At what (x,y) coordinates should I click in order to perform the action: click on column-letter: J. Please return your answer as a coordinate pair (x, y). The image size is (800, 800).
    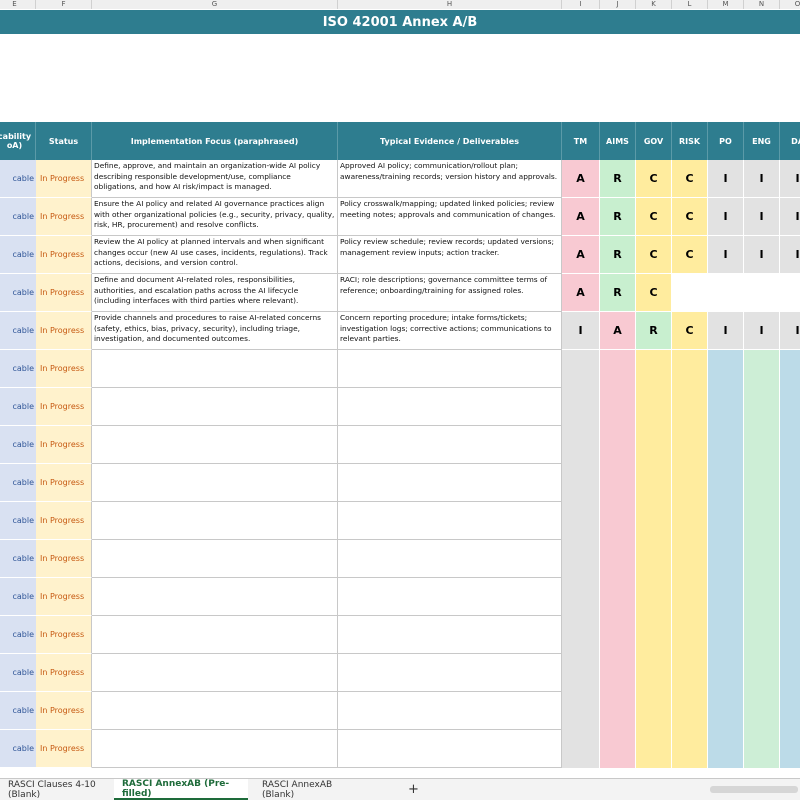
    Looking at the image, I should click on (618, 4).